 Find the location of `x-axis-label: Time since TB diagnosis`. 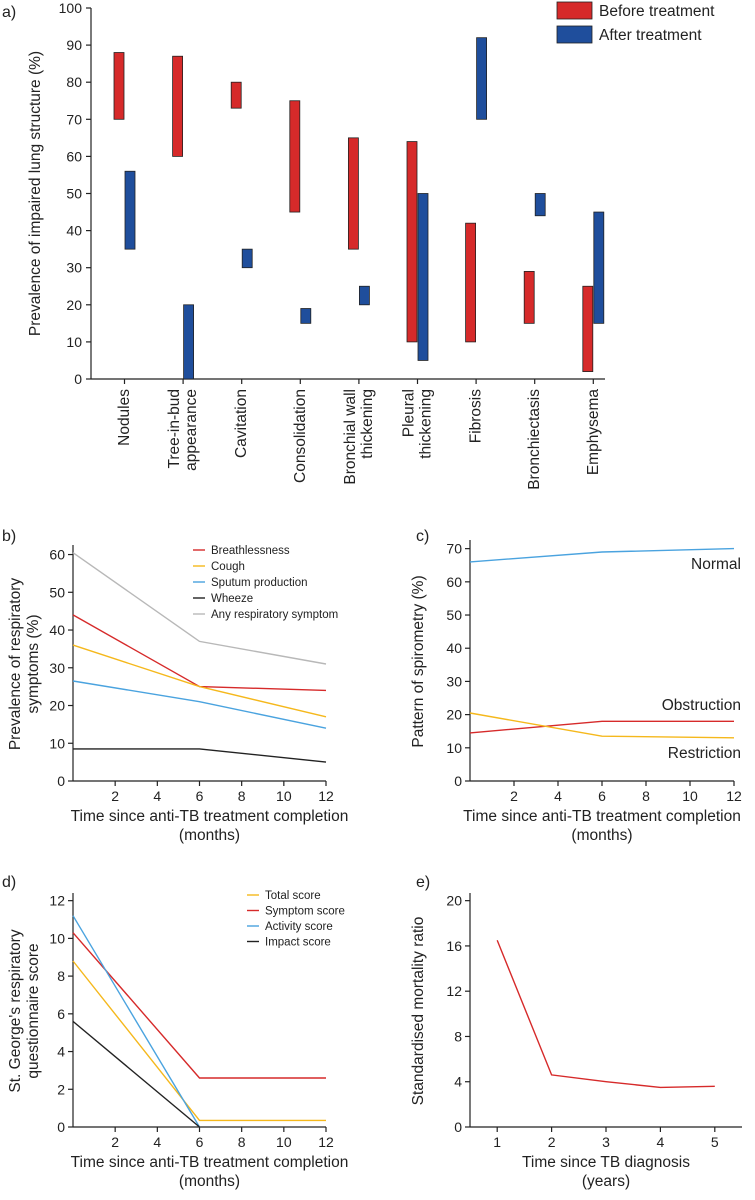

x-axis-label: Time since TB diagnosis is located at coordinates (606, 1162).